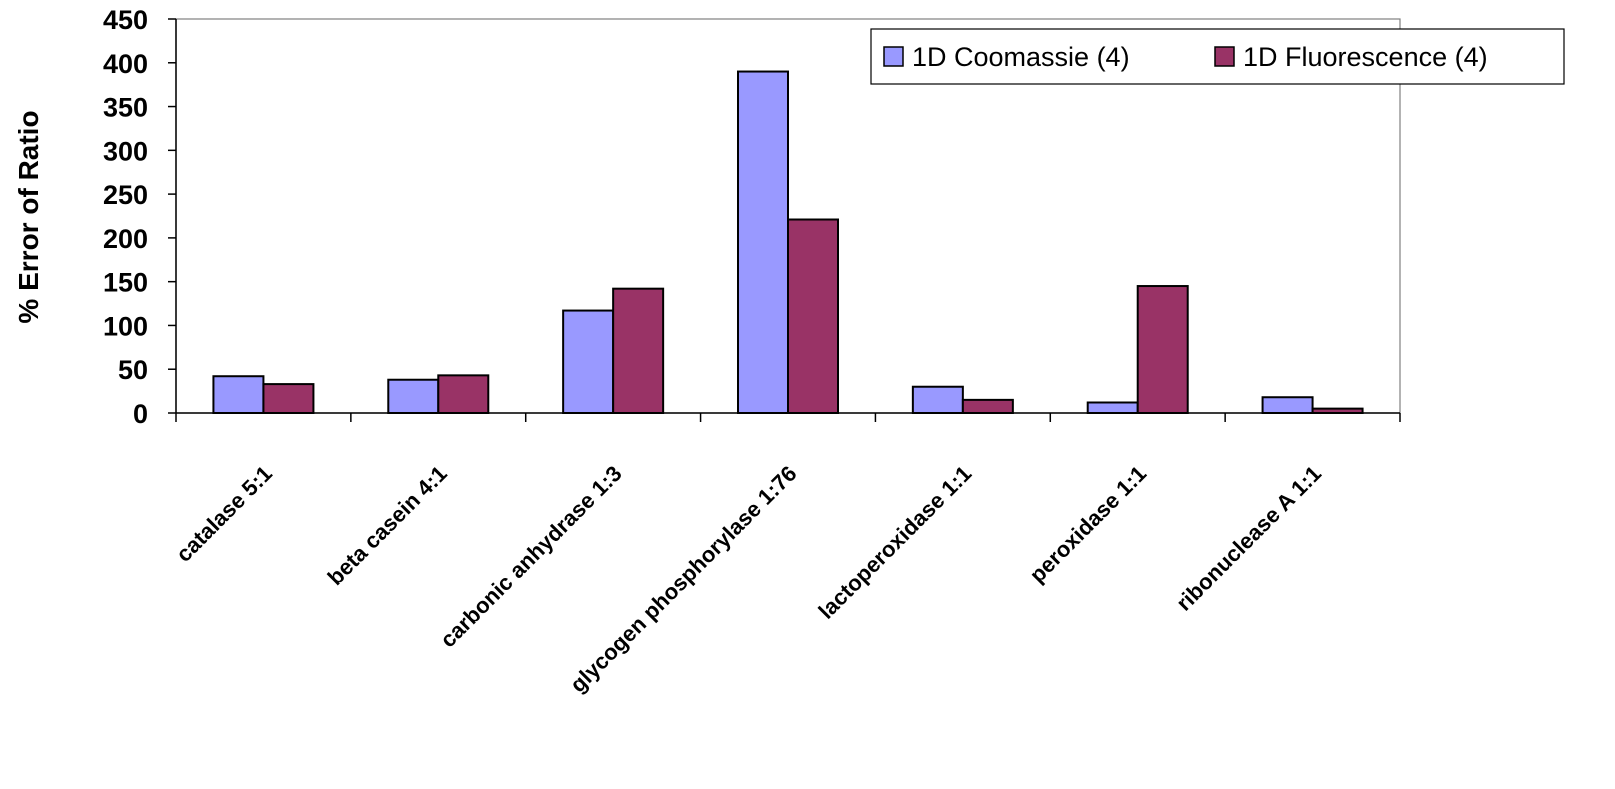 This screenshot has width=1615, height=789. What do you see at coordinates (224, 514) in the screenshot?
I see `x-tick-label-0: catalase 5:1` at bounding box center [224, 514].